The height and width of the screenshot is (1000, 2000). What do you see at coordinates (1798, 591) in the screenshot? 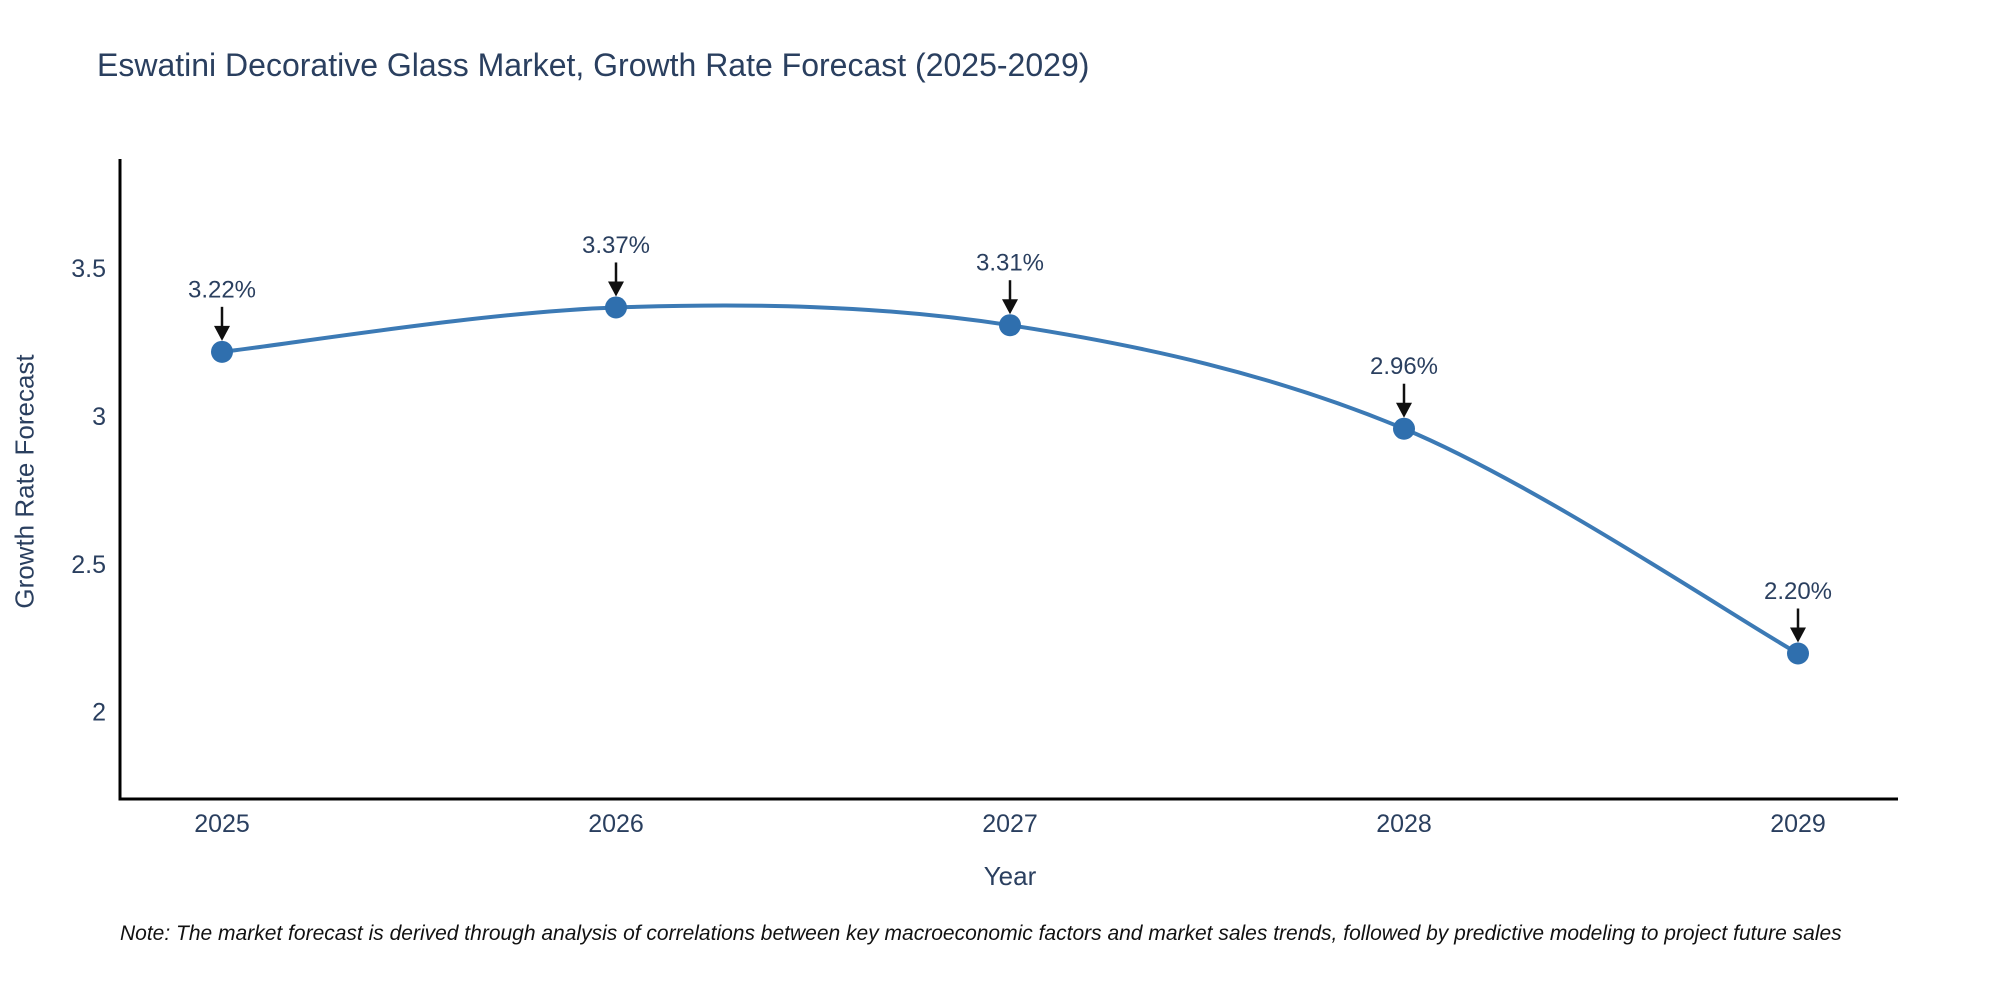
I see `data-point-label: 2.20%` at bounding box center [1798, 591].